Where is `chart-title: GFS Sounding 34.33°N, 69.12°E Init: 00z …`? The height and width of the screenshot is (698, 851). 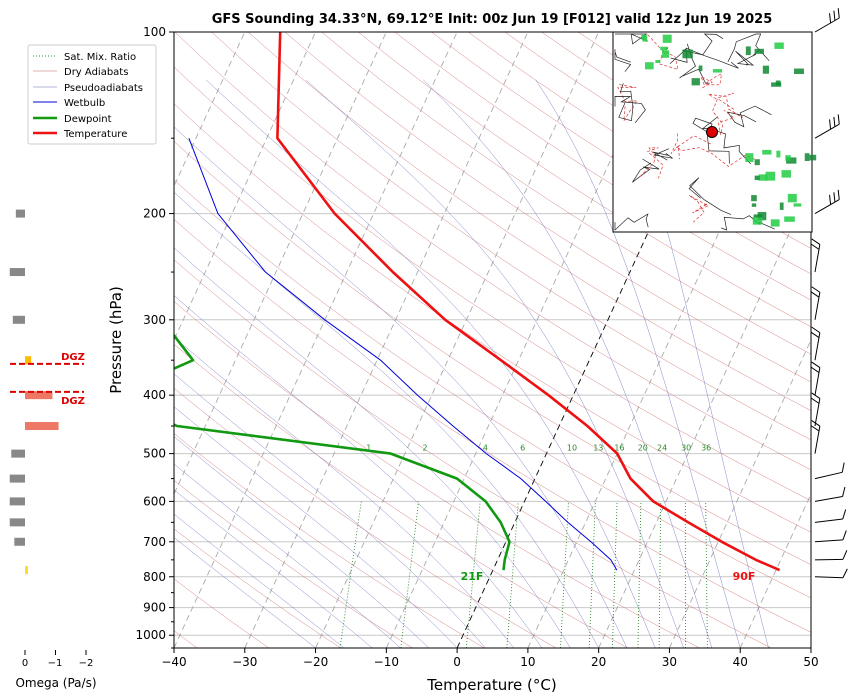
chart-title: GFS Sounding 34.33°N, 69.12°E Init: 00z … is located at coordinates (492, 19).